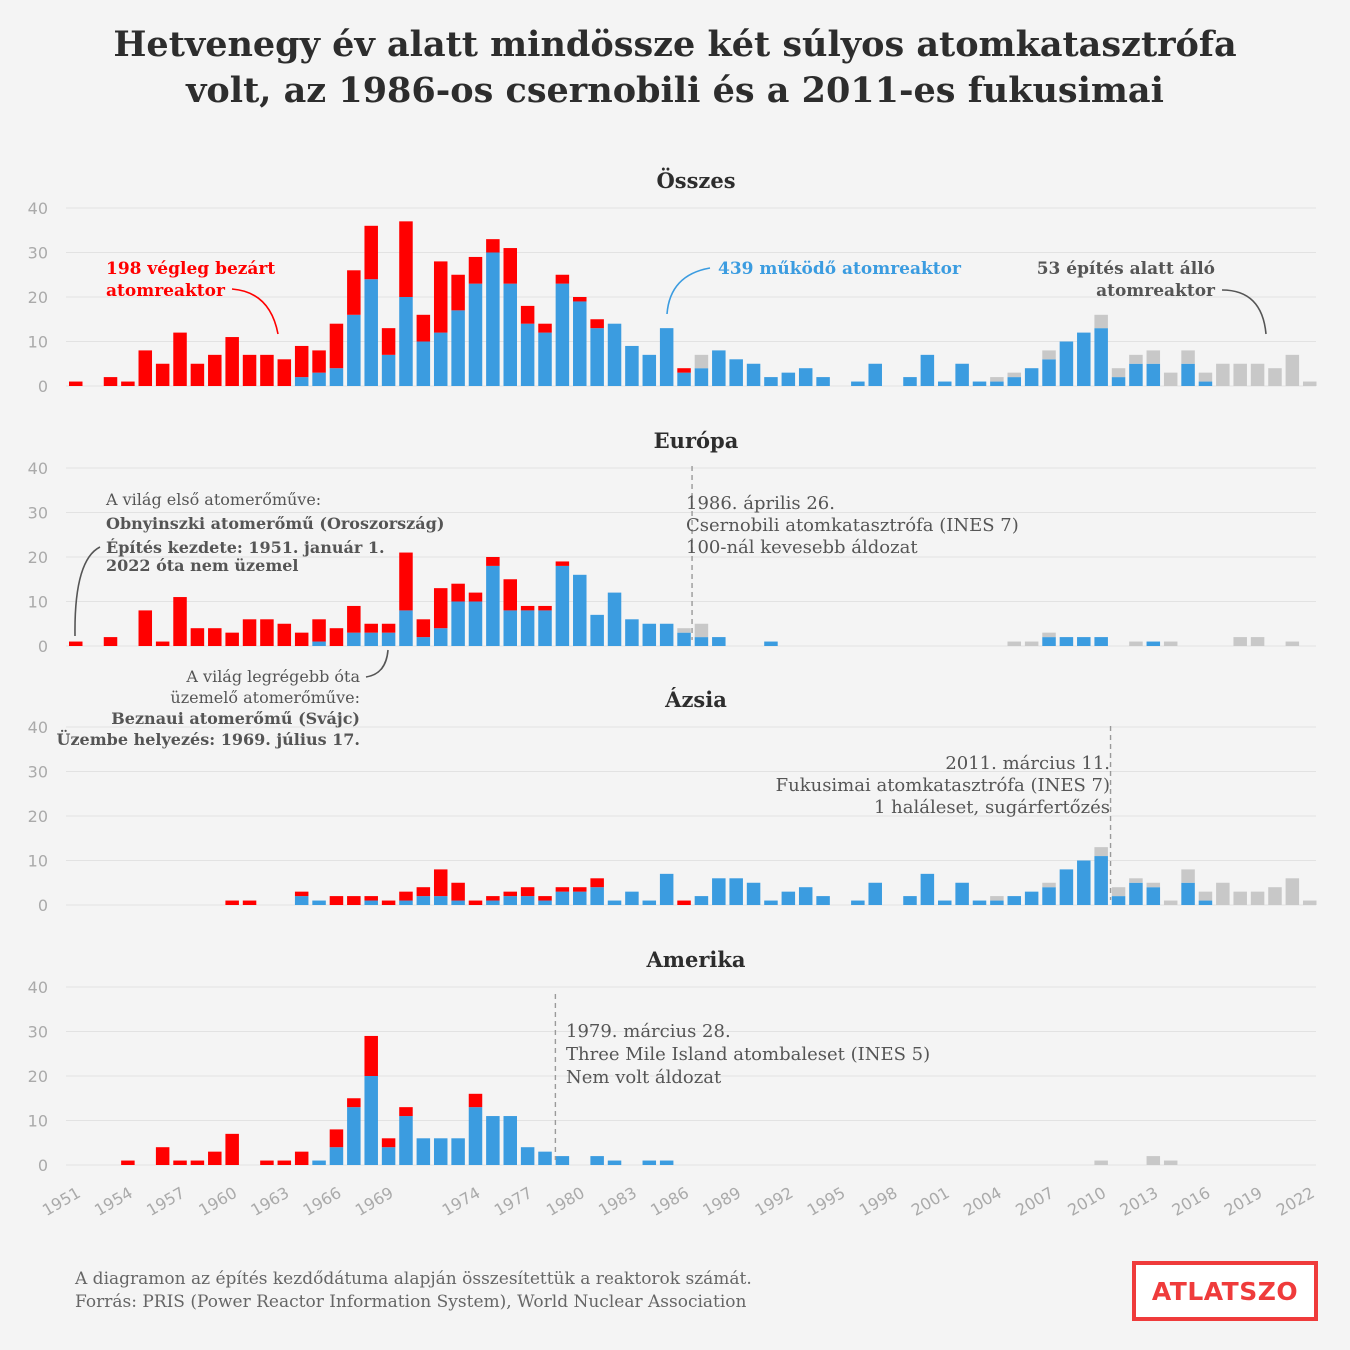 The width and height of the screenshot is (1350, 1350). I want to click on annotation-construction-leader, so click(1244, 312).